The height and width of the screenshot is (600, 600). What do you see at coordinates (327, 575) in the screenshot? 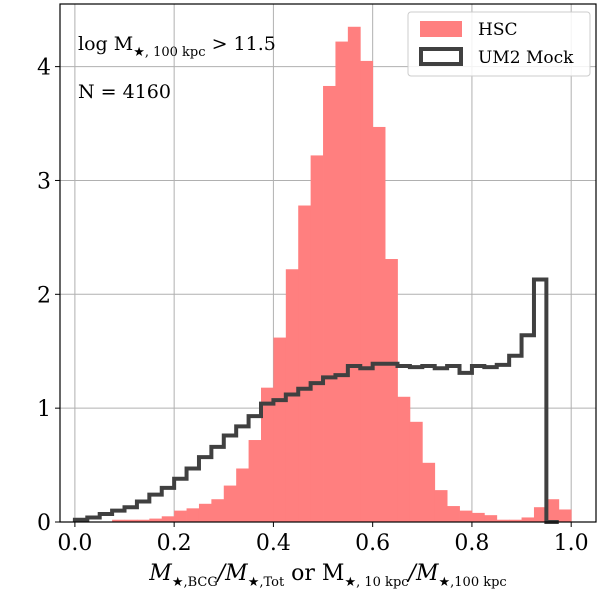
I see `x-axis-label: M★,BCG/M★,Tot or M★, 10 kpc/M★,100 kpc` at bounding box center [327, 575].